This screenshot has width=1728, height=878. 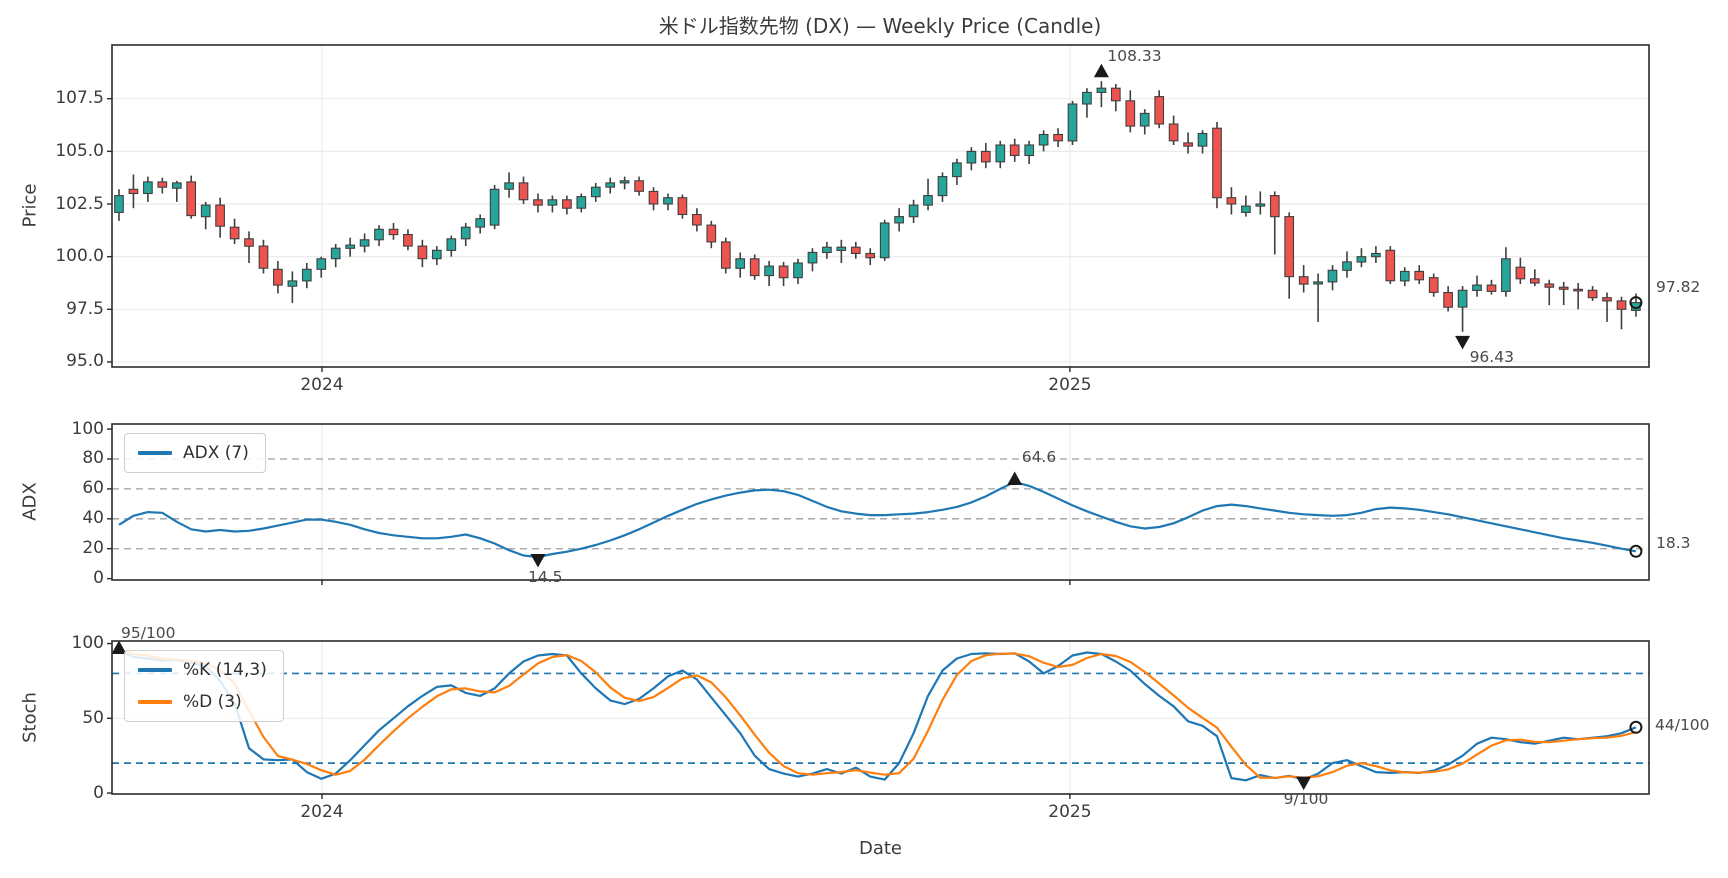 What do you see at coordinates (1678, 286) in the screenshot?
I see `annotation-price-last: 97.82` at bounding box center [1678, 286].